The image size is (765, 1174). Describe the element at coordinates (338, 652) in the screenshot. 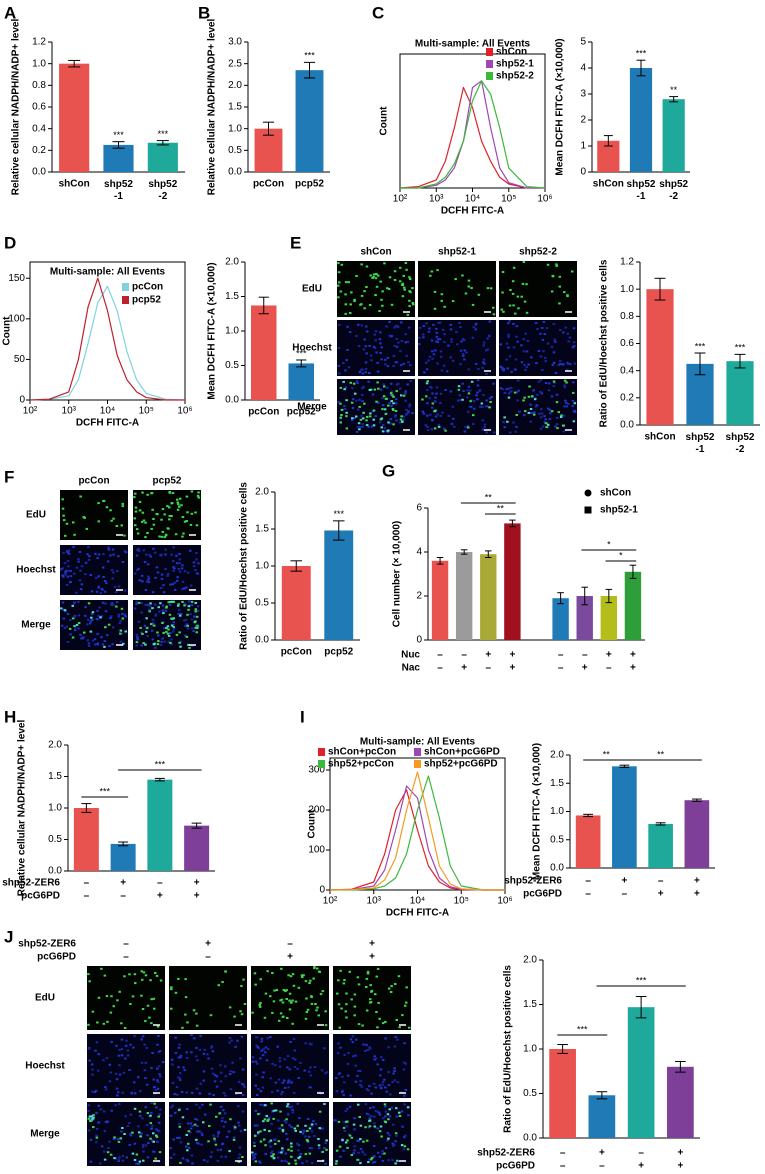

I see `category-label: pcp52` at that location.